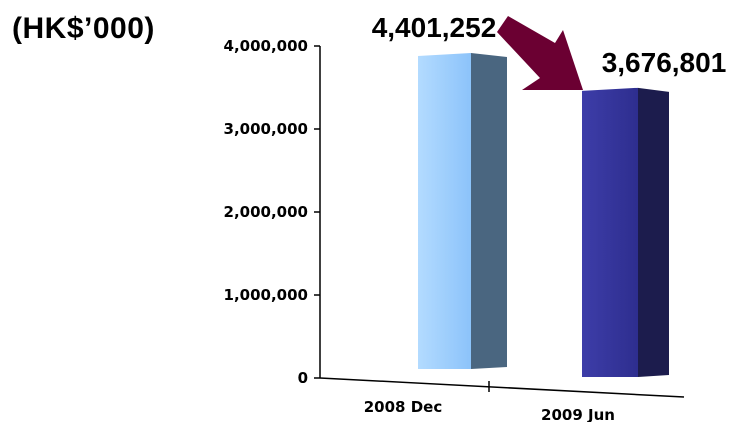 The image size is (737, 422). What do you see at coordinates (303, 378) in the screenshot?
I see `y-tick-label: 0` at bounding box center [303, 378].